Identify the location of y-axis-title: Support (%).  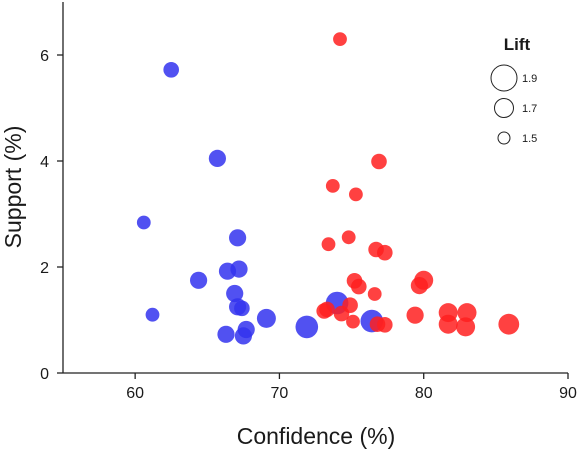
(13, 187).